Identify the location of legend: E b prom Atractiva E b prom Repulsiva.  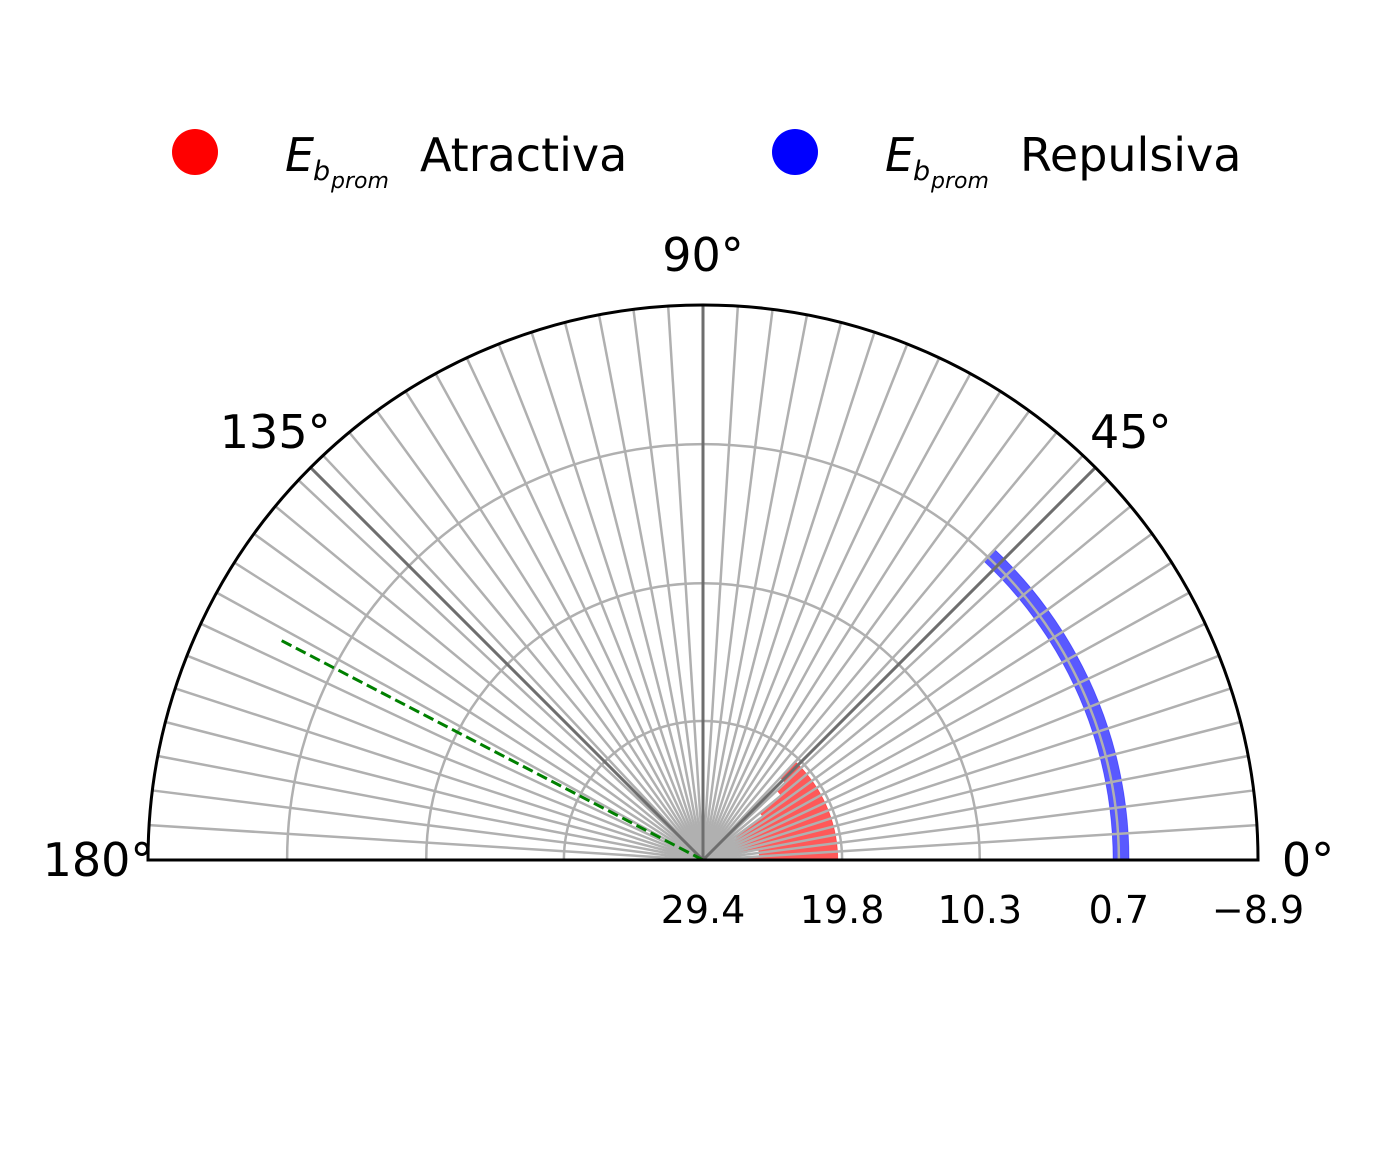
(707, 161).